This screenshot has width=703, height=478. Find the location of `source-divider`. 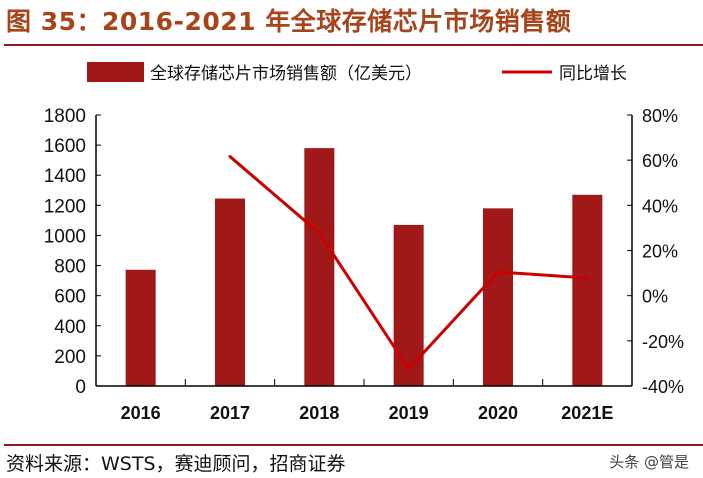

source-divider is located at coordinates (353, 445).